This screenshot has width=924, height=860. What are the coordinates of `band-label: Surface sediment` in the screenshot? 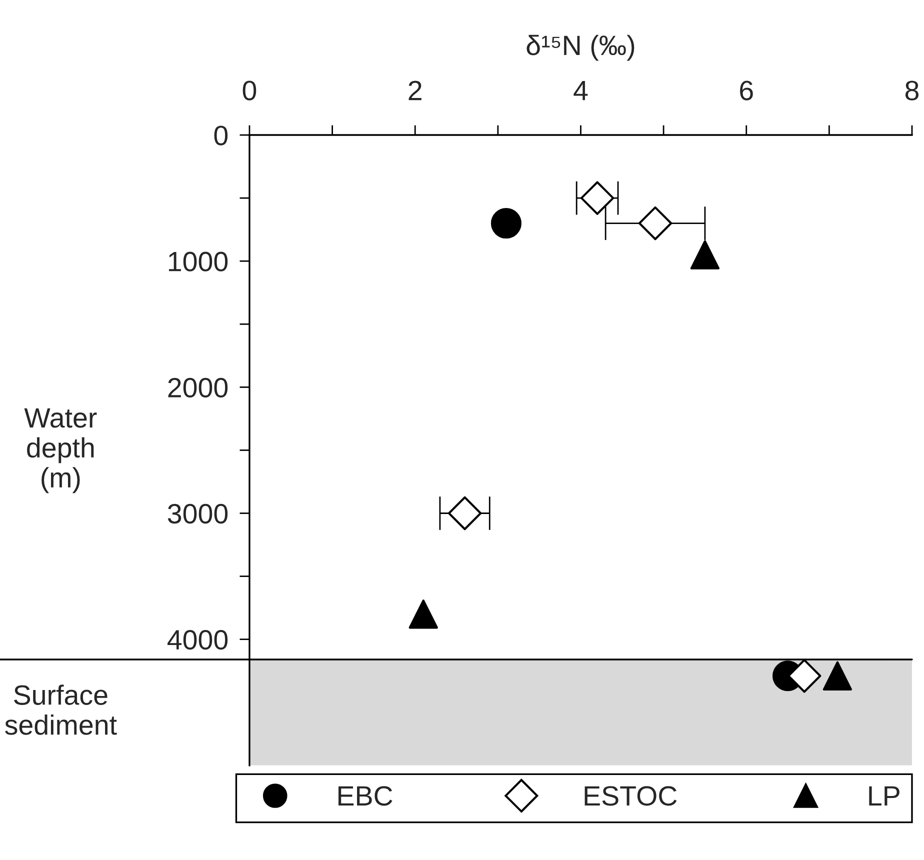 It's located at (61, 709).